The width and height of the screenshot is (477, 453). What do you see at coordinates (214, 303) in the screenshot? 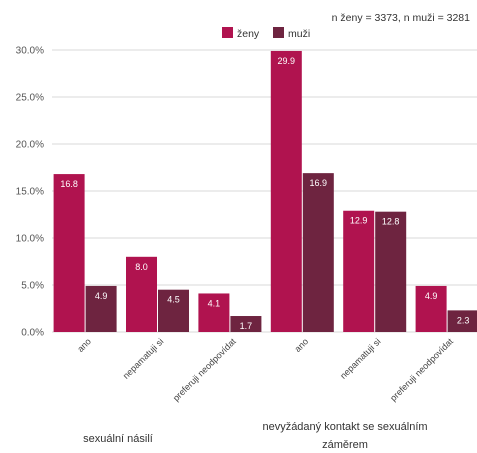
I see `bar-value-label: 4.1` at bounding box center [214, 303].